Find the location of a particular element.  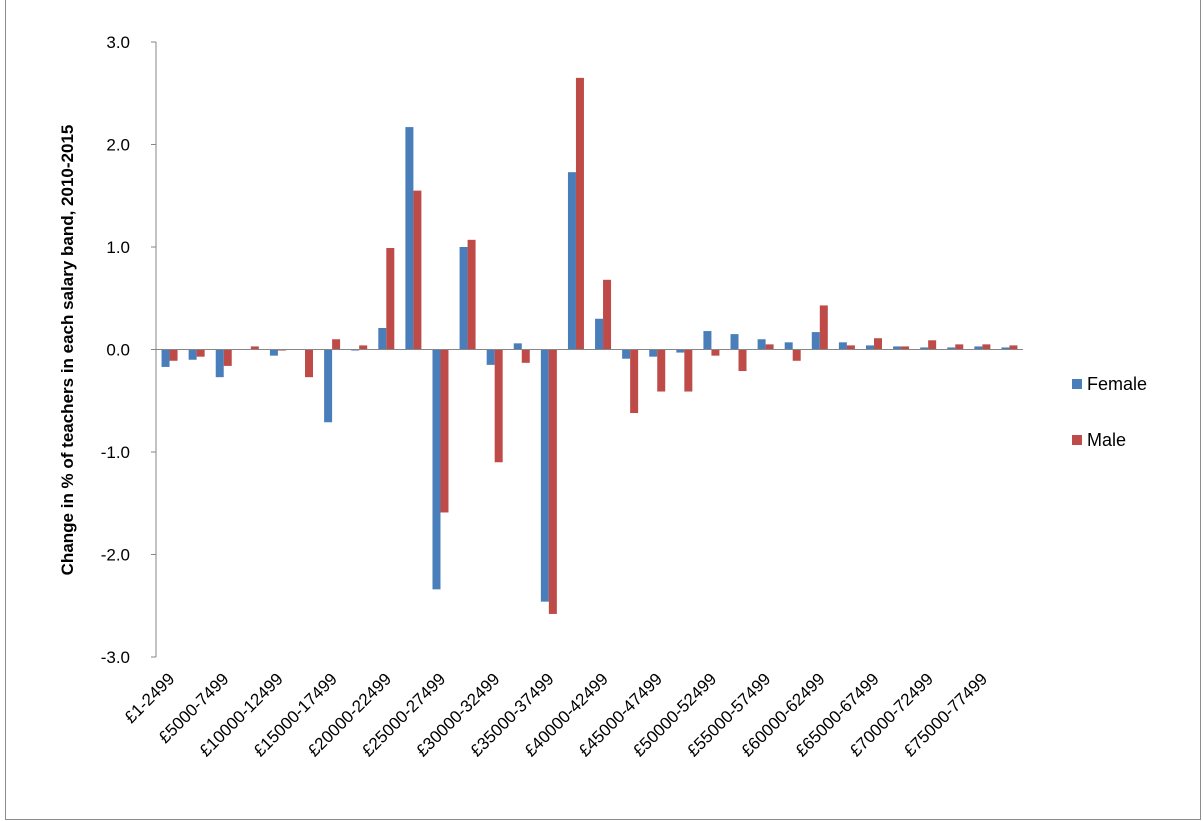

y-axis: 3.0 2.0 1.0 0.0 -1.0 -2.0 -3.0 is located at coordinates (129, 350).